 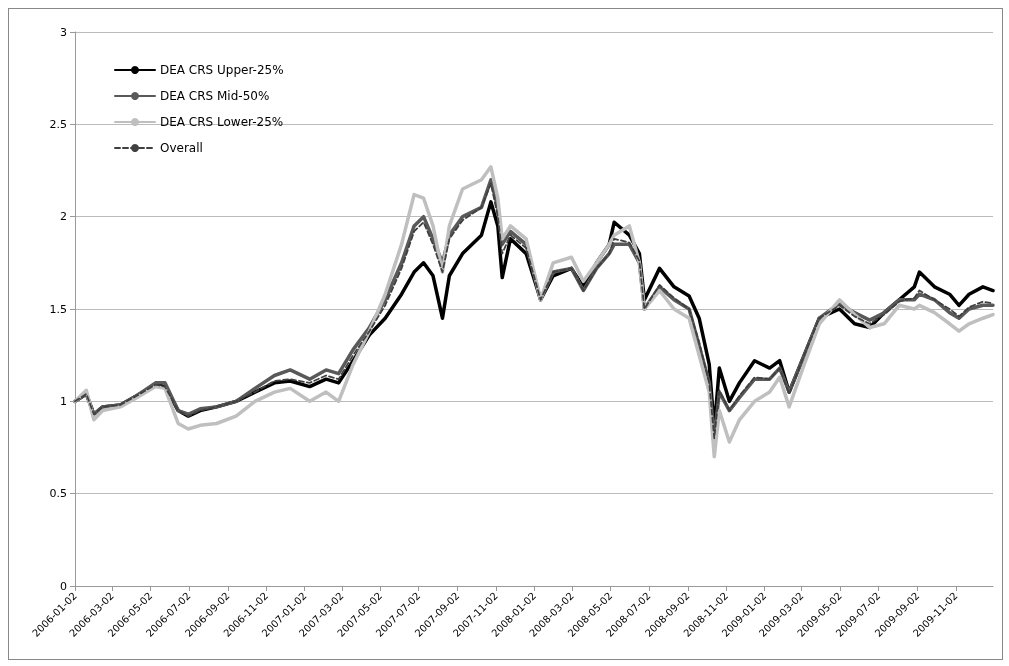 I want to click on legend-label: DEA CRS Upper-25%, so click(x=222, y=70).